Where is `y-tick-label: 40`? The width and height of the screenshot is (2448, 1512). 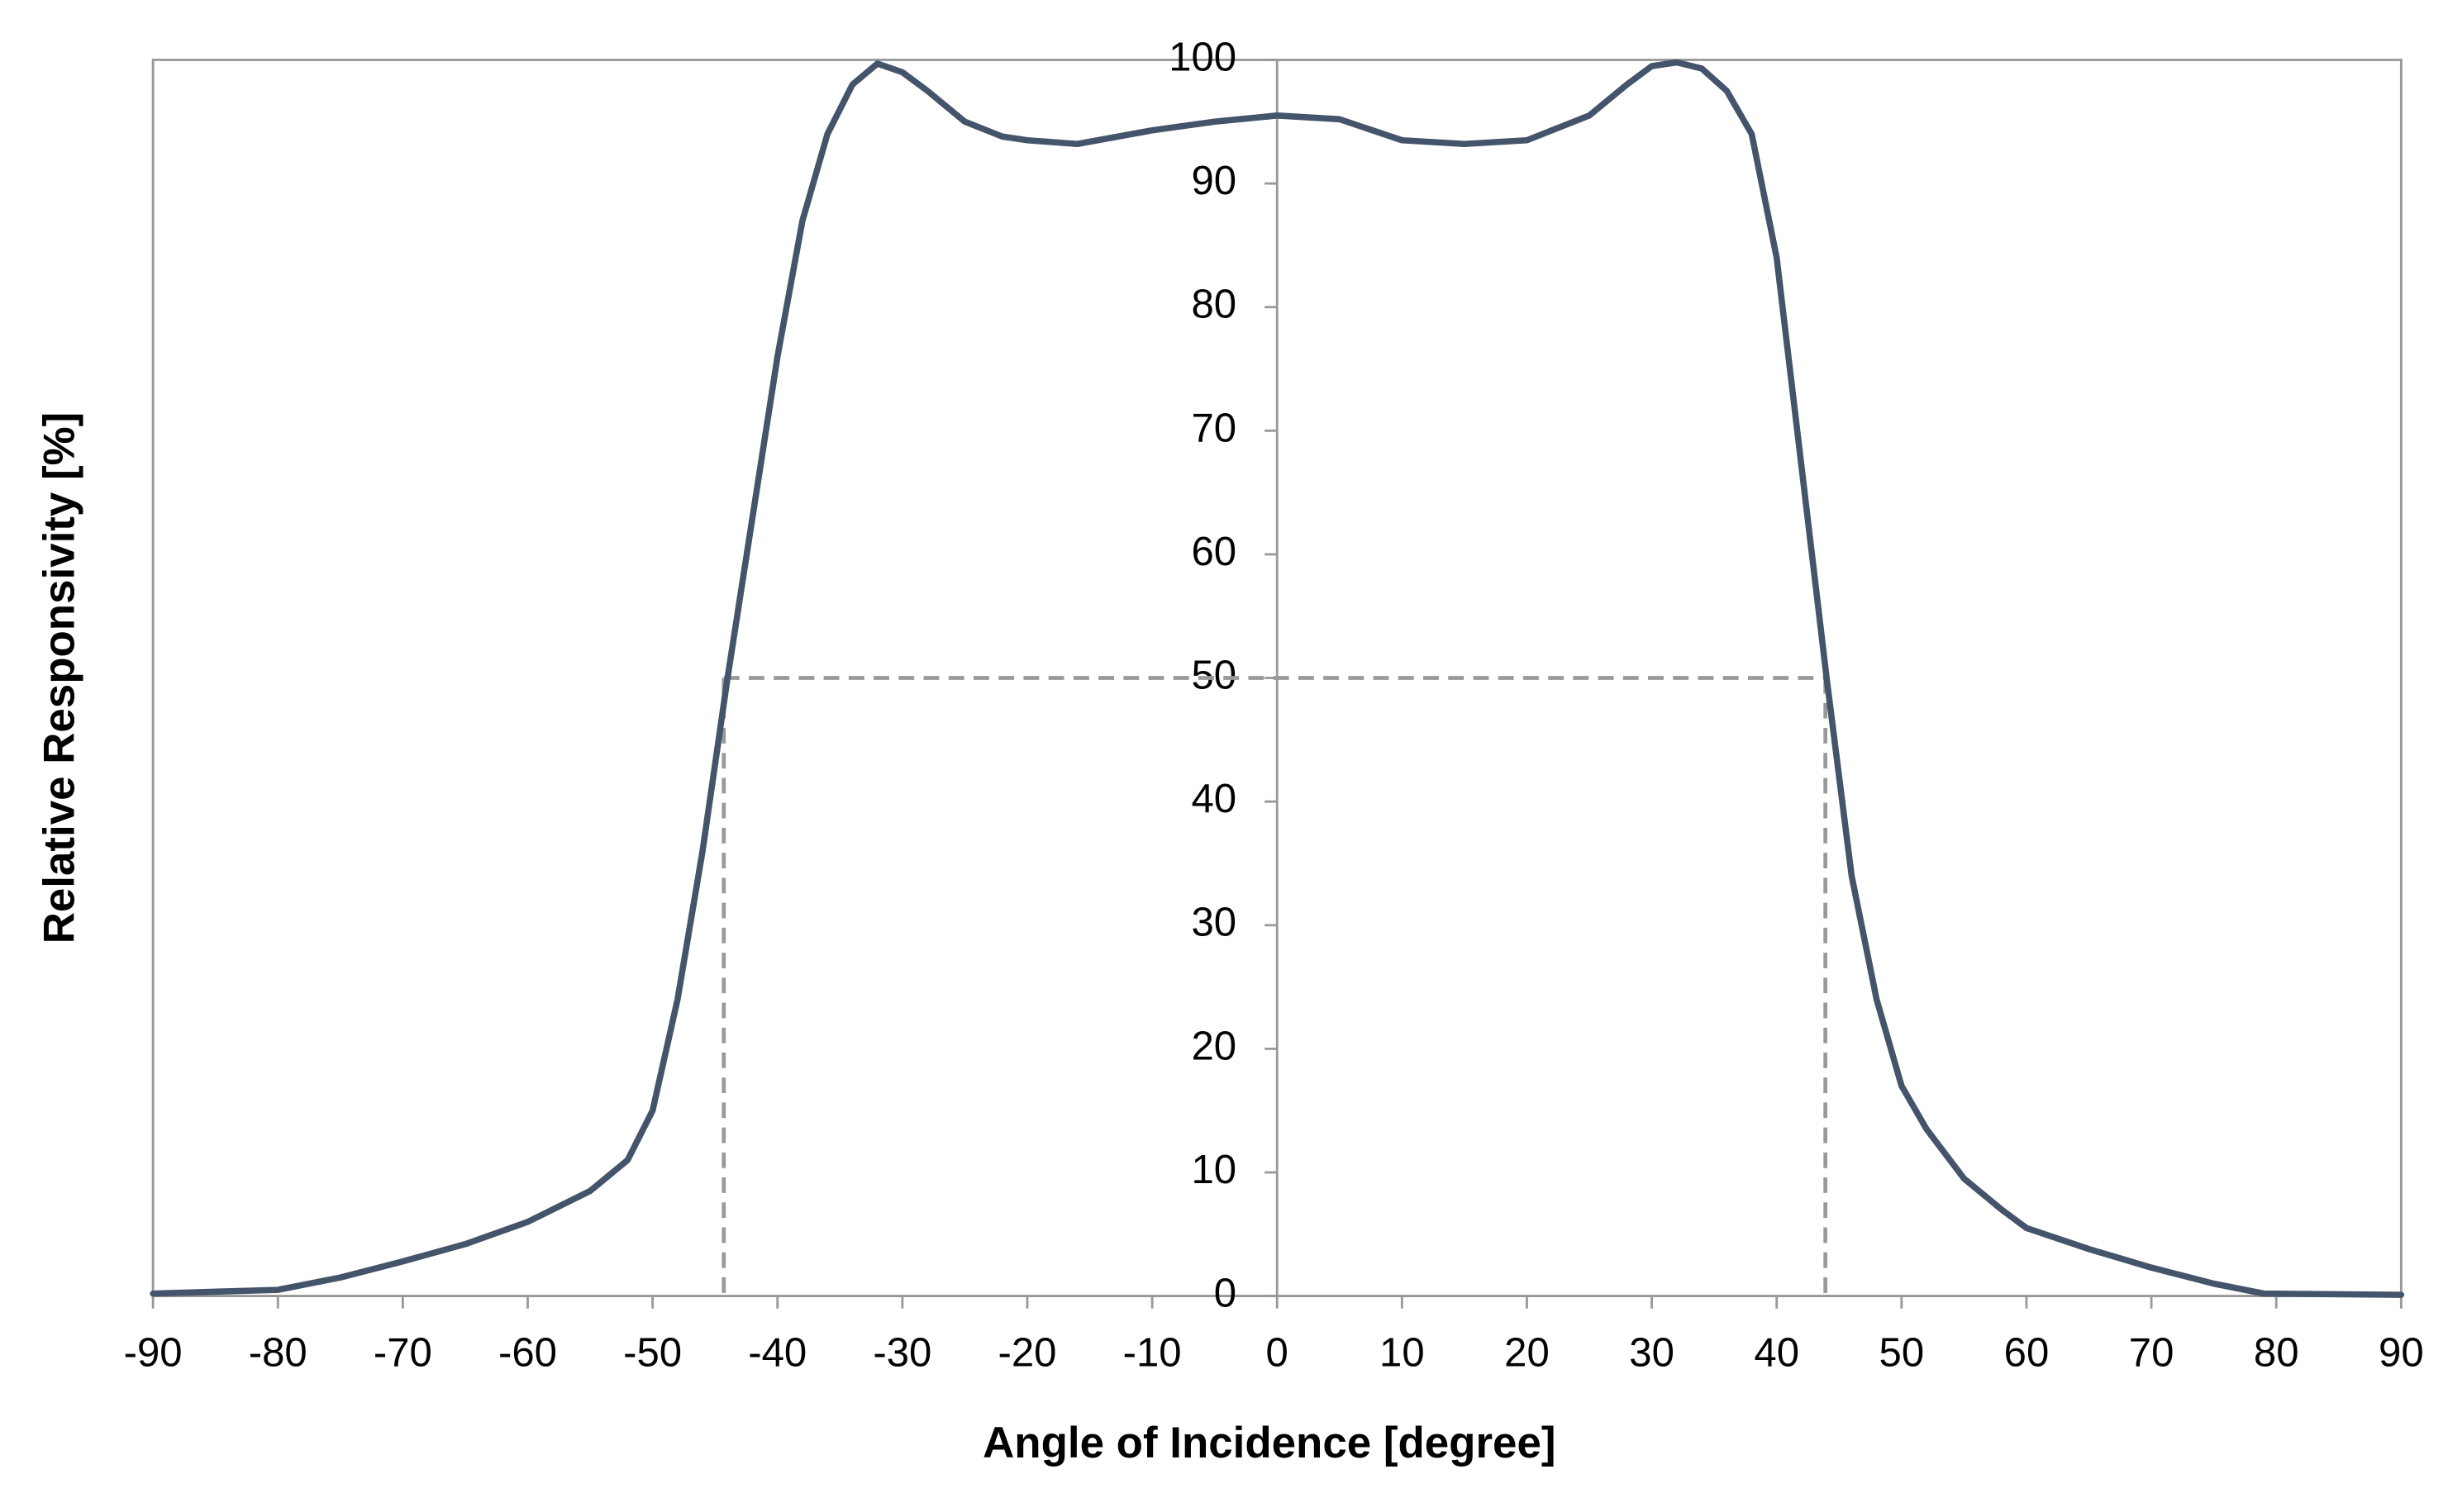
y-tick-label: 40 is located at coordinates (1213, 799).